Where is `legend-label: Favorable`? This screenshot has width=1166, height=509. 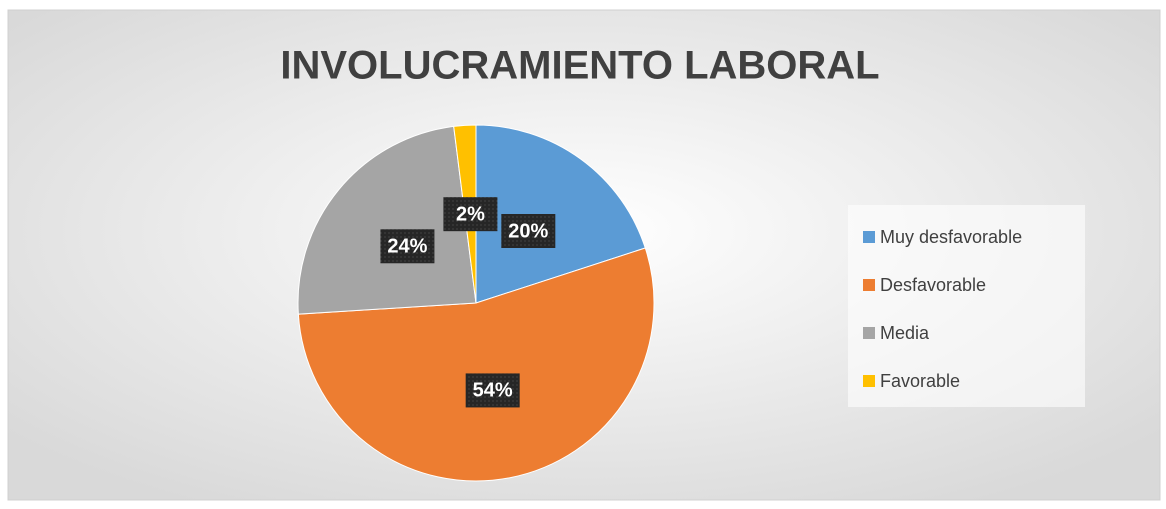
legend-label: Favorable is located at coordinates (920, 381).